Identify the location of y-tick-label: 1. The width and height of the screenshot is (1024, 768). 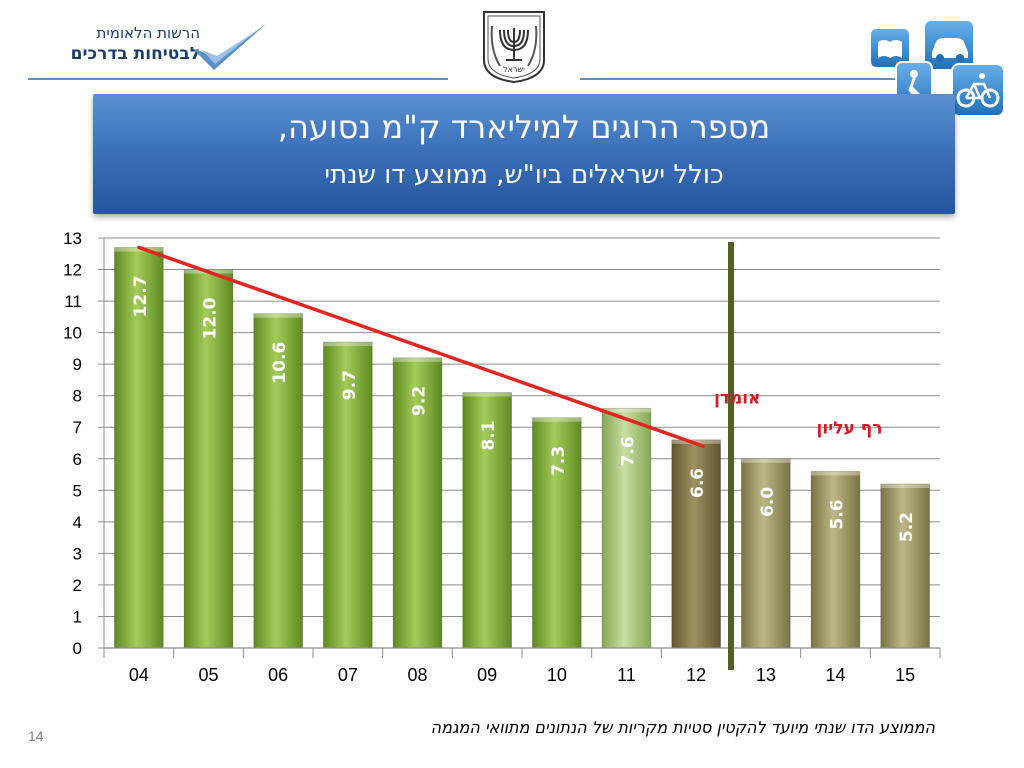
(77, 616).